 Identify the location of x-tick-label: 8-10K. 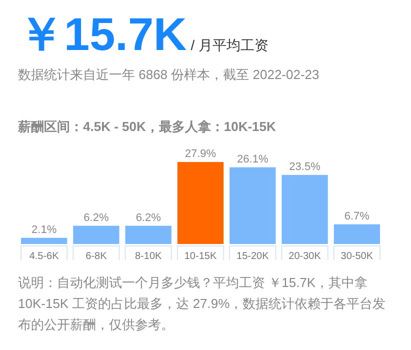
(148, 256).